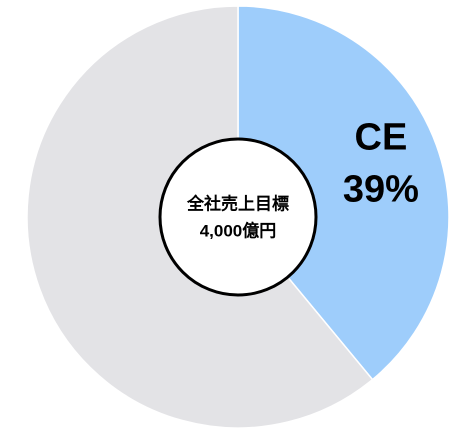 This screenshot has width=457, height=430. Describe the element at coordinates (237, 203) in the screenshot. I see `center-text: 全社売上目標` at that location.